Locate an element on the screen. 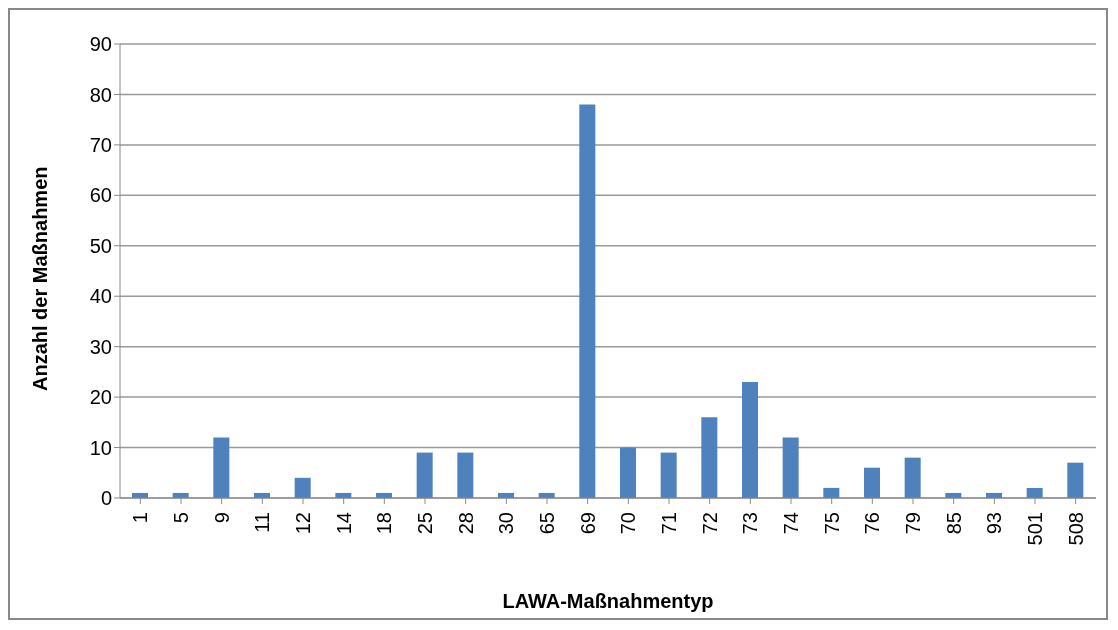  x-tick-label: 25 is located at coordinates (425, 523).